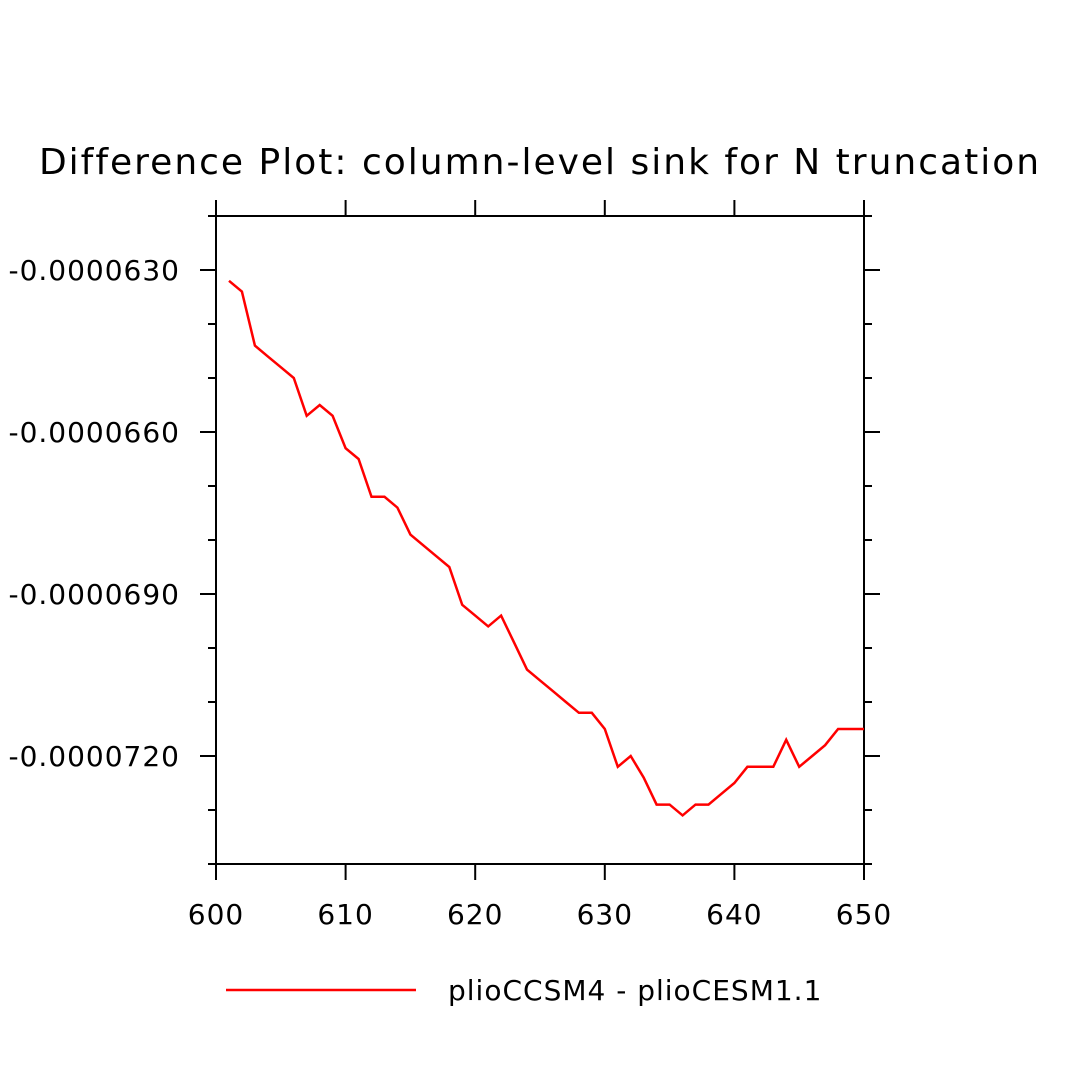 The image size is (1080, 1080). Describe the element at coordinates (94, 432) in the screenshot. I see `y-tick-label: -0.0000660` at that location.